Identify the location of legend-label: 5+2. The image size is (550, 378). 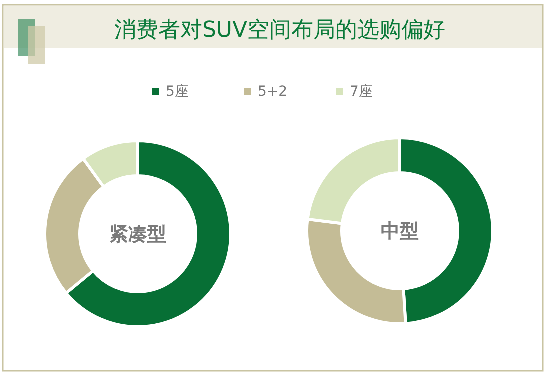
(273, 92).